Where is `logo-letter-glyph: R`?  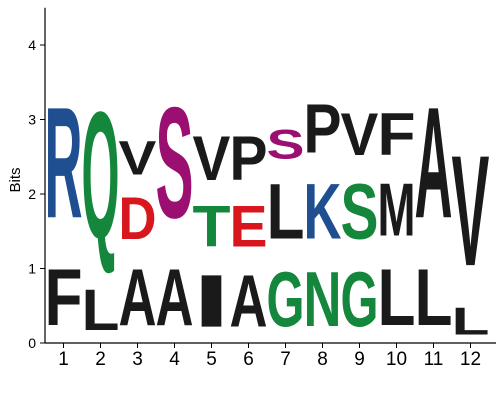 logo-letter-glyph: R is located at coordinates (64, 162).